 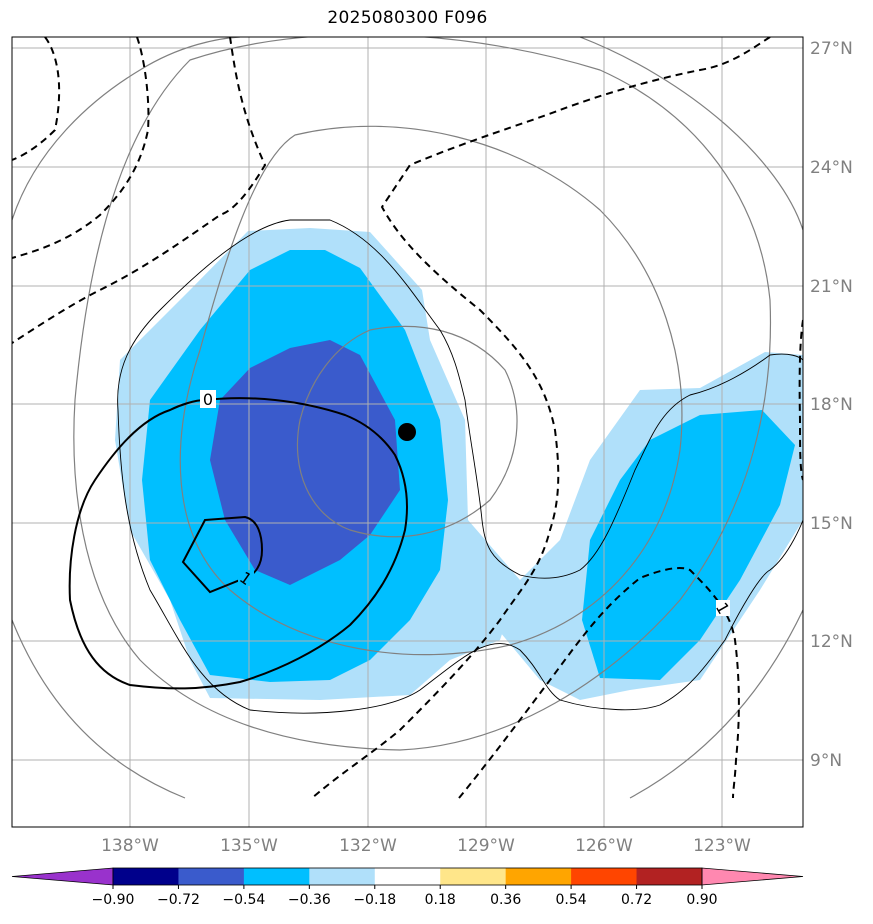 I want to click on lat-label: 9°N, so click(x=826, y=761).